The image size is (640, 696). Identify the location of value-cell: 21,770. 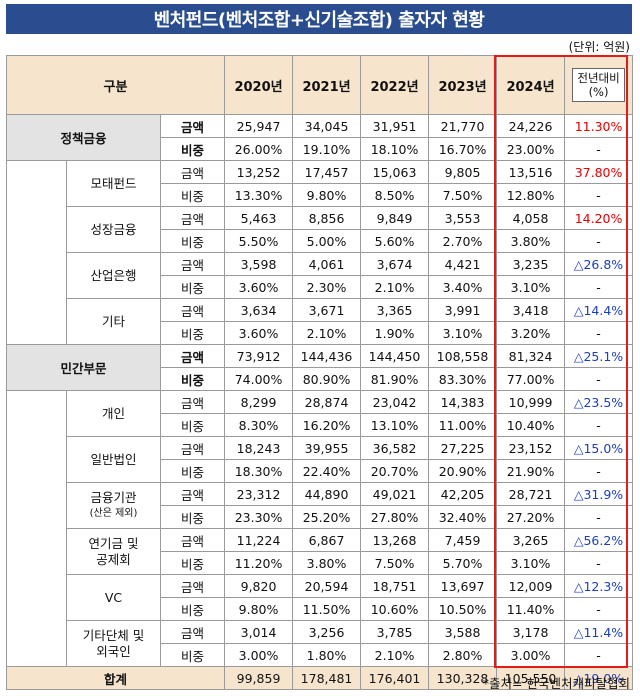
(463, 126).